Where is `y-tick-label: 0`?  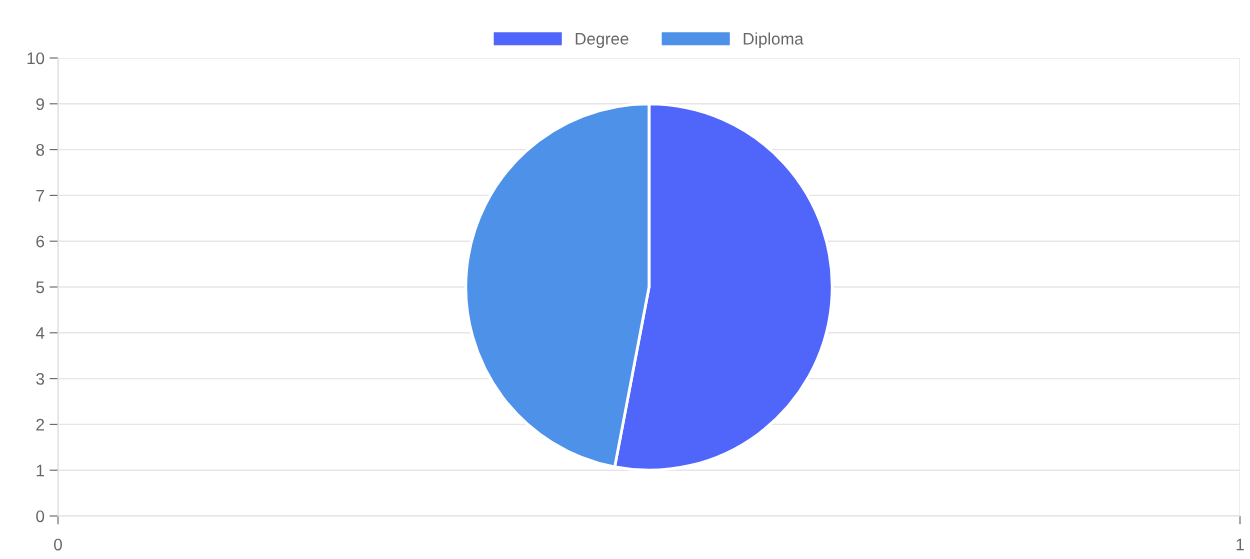 y-tick-label: 0 is located at coordinates (40, 516).